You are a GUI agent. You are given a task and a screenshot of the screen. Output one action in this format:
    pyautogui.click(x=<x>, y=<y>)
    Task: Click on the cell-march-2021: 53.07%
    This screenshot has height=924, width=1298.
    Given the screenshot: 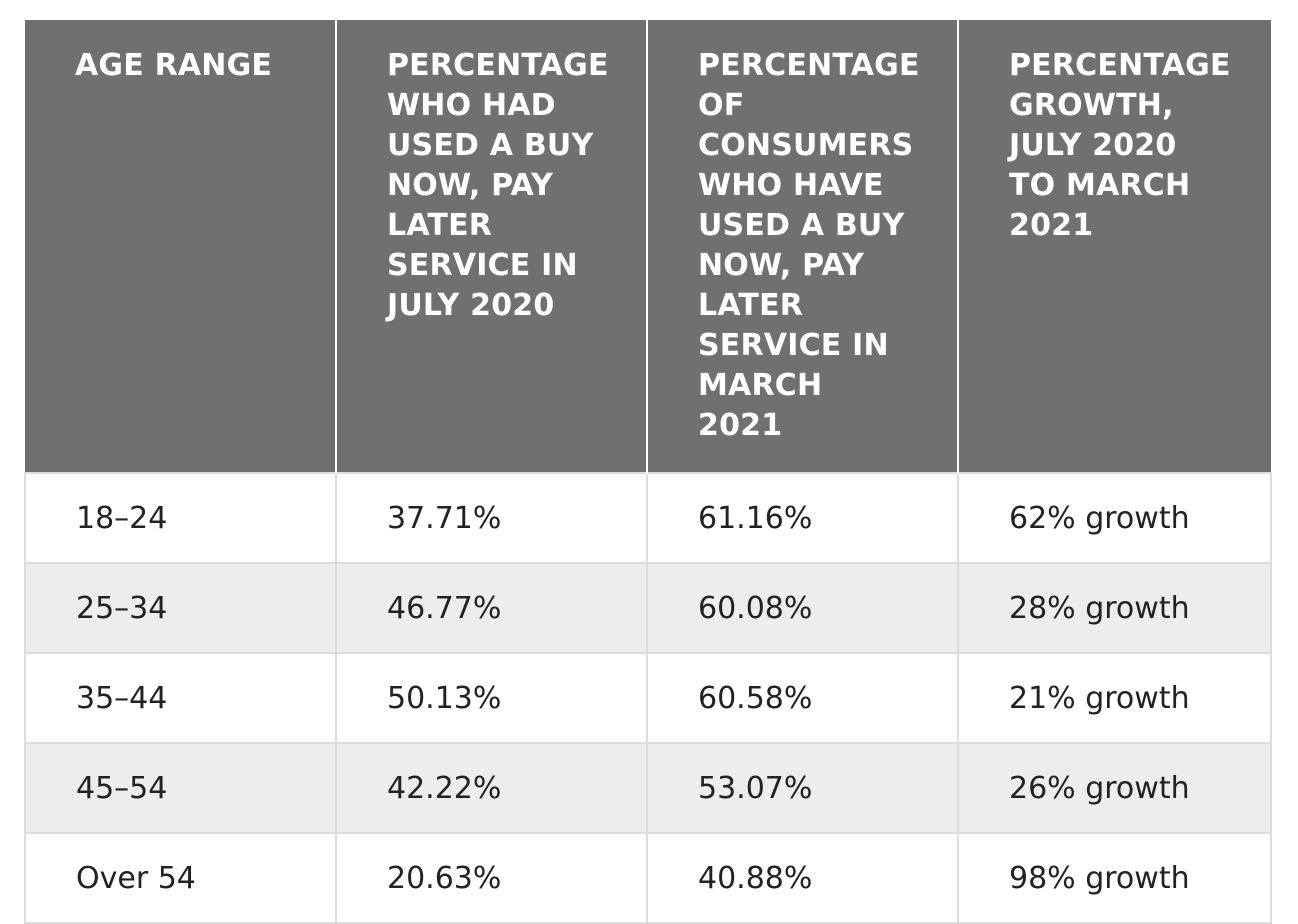 What is the action you would take?
    pyautogui.click(x=802, y=788)
    